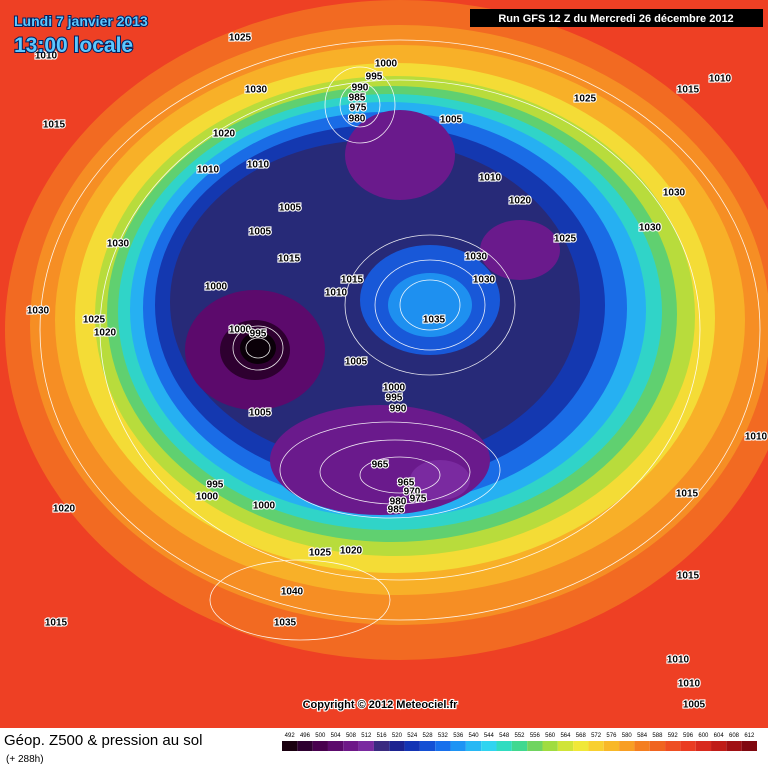  What do you see at coordinates (397, 736) in the screenshot?
I see `scale-label: 520` at bounding box center [397, 736].